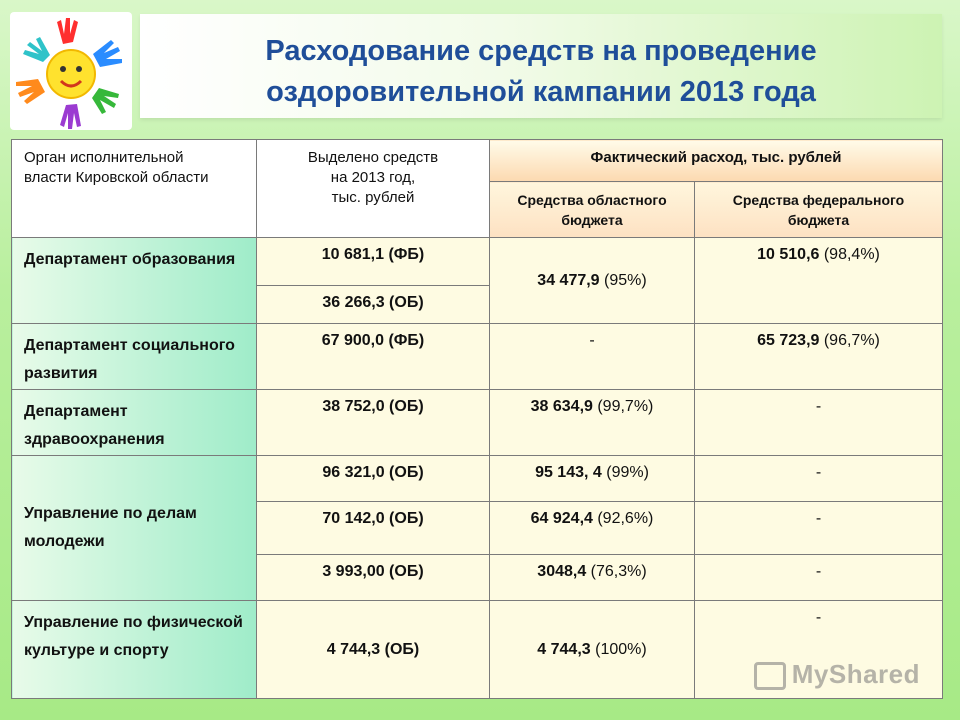  I want to click on youth-federal-2: -, so click(818, 528).